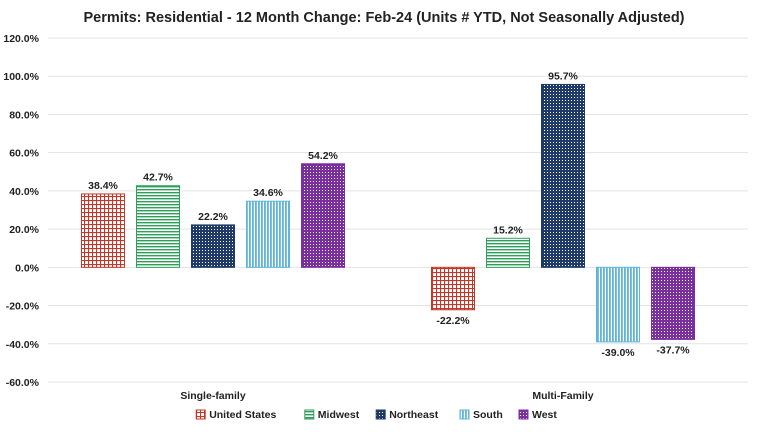  Describe the element at coordinates (24, 115) in the screenshot. I see `y-tick-label: 80.0%` at that location.